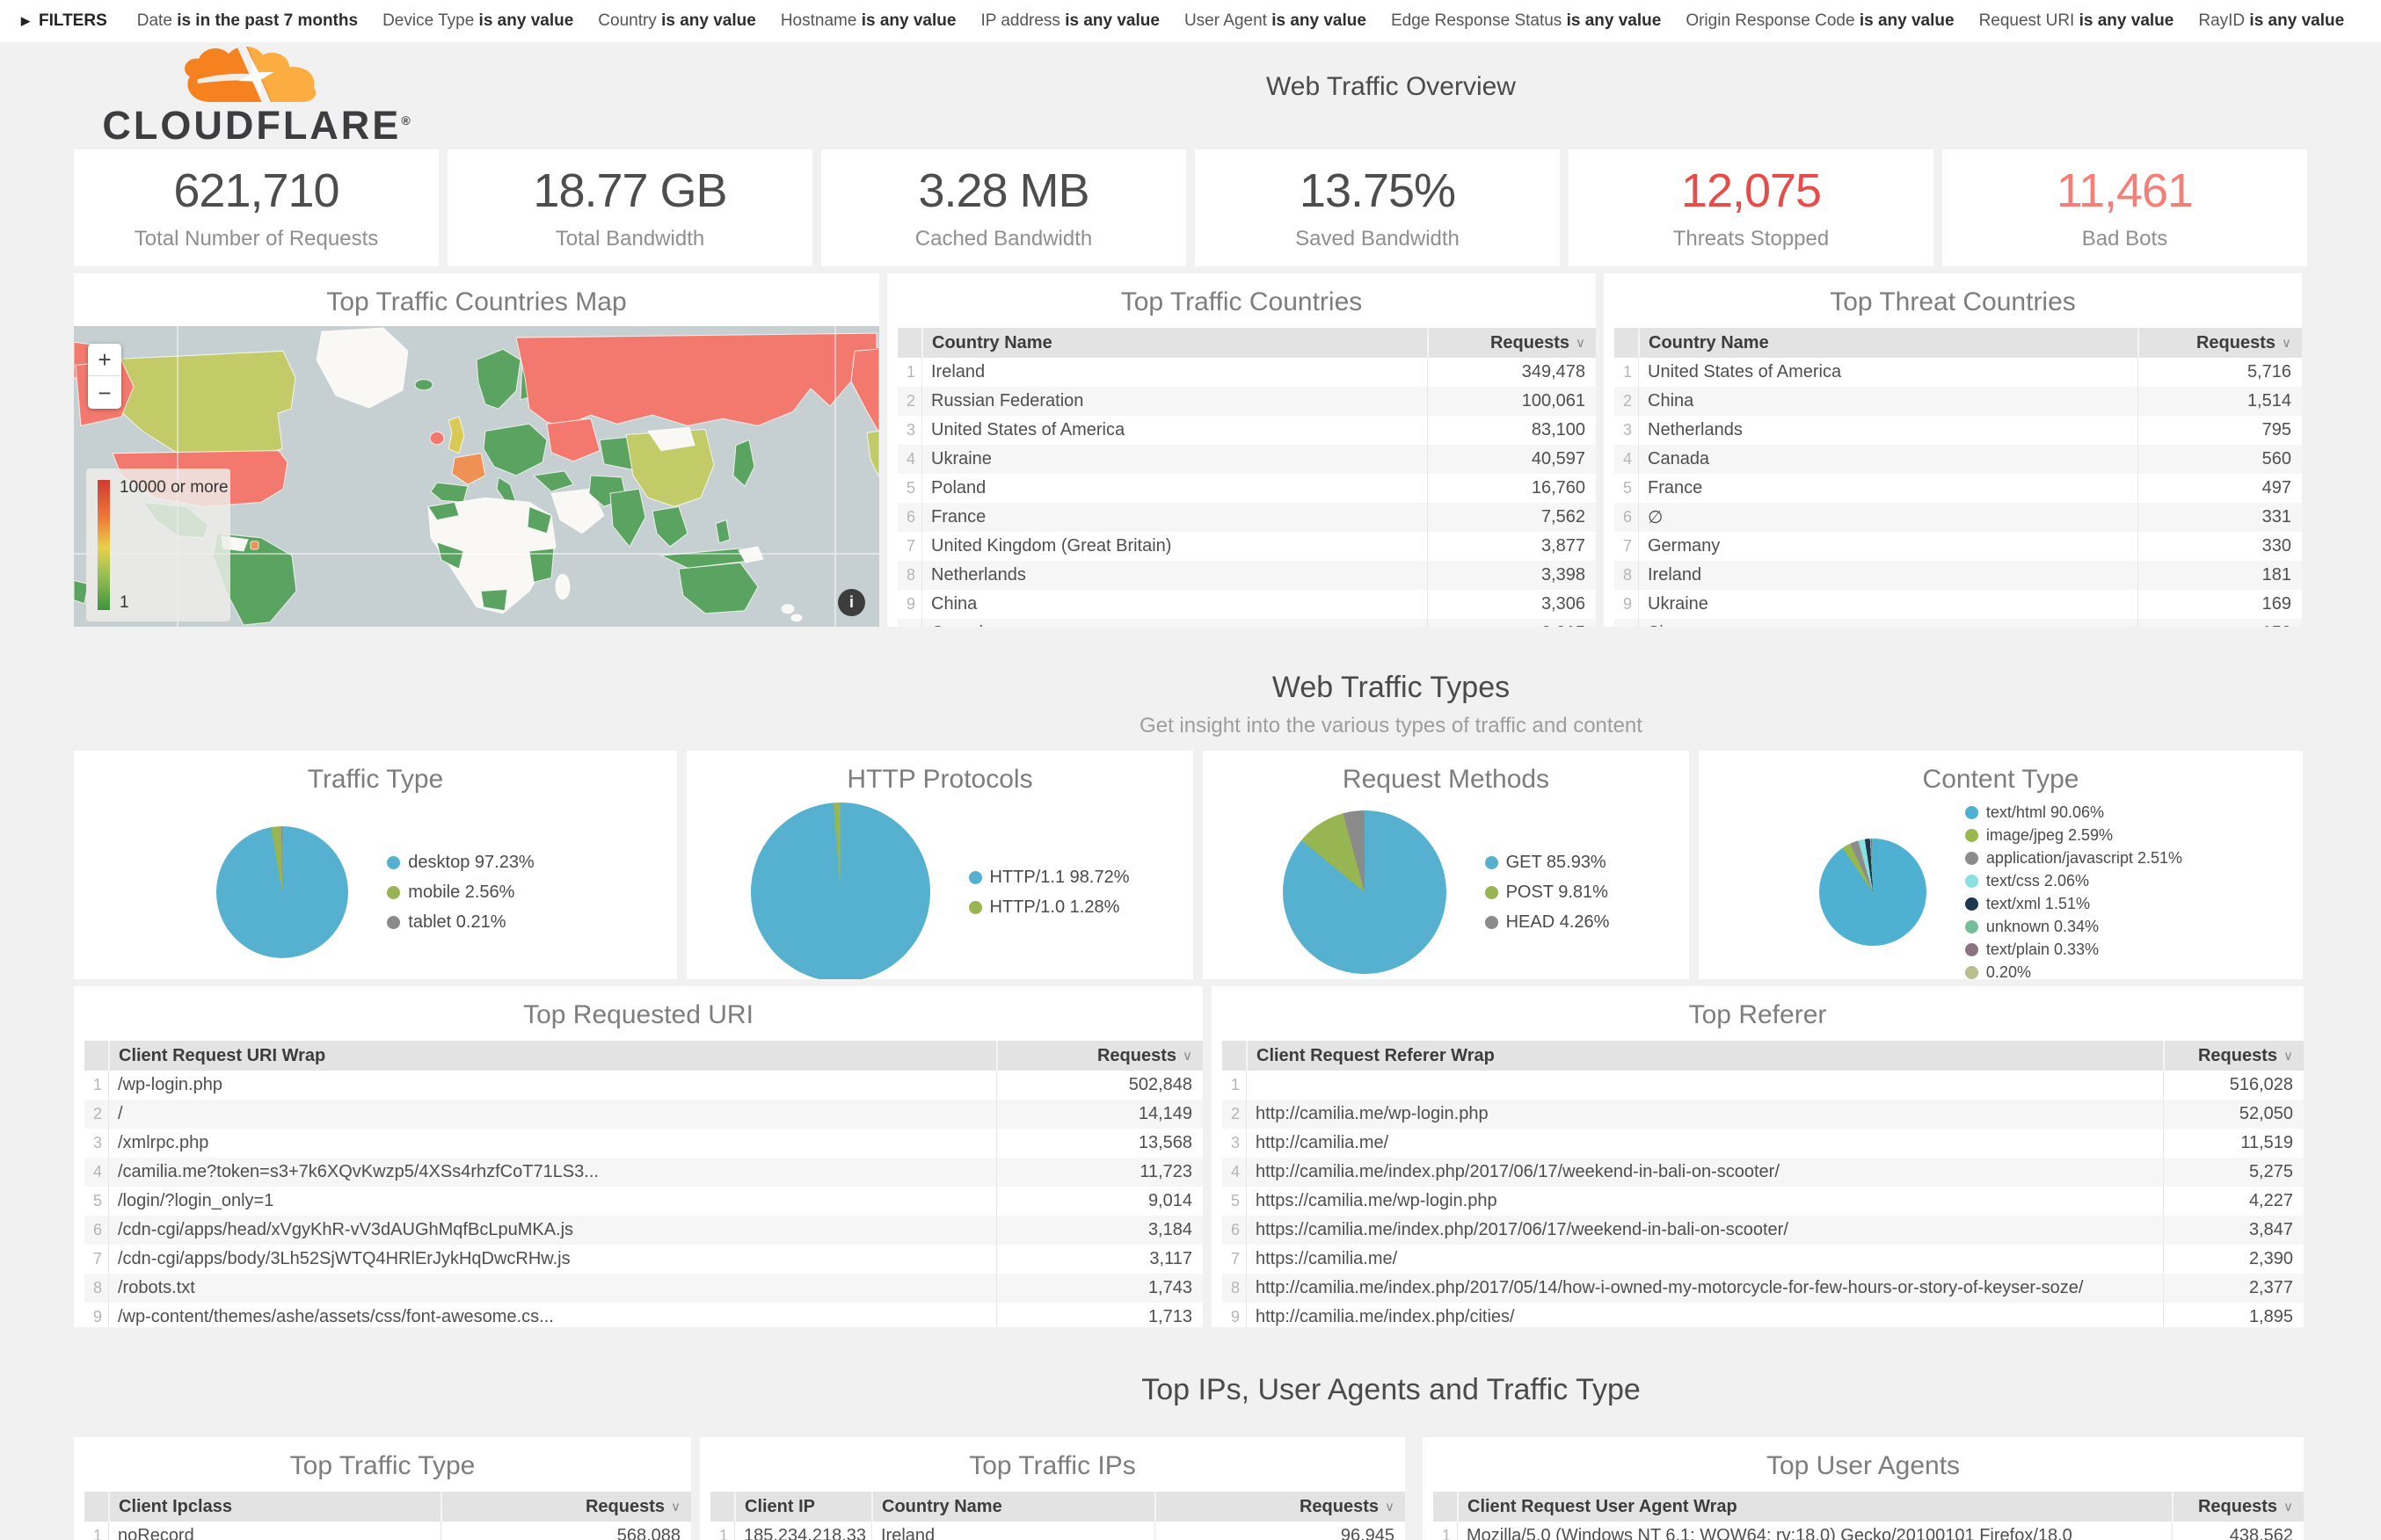 This screenshot has height=1540, width=2381. I want to click on cell-country-name: China, so click(1174, 604).